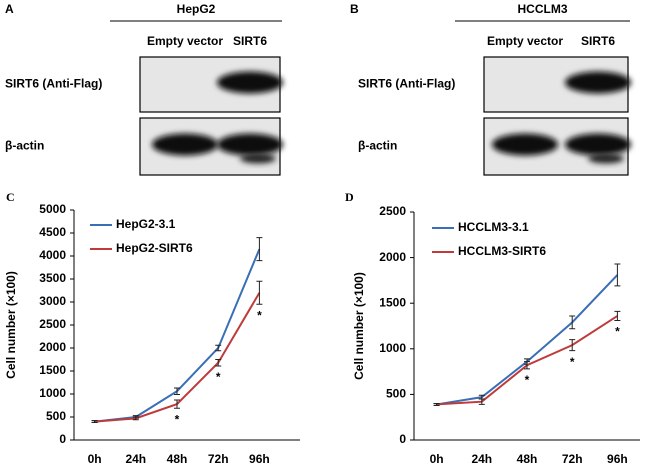 This screenshot has width=650, height=470. I want to click on y-tick-label: 3500, so click(52, 278).